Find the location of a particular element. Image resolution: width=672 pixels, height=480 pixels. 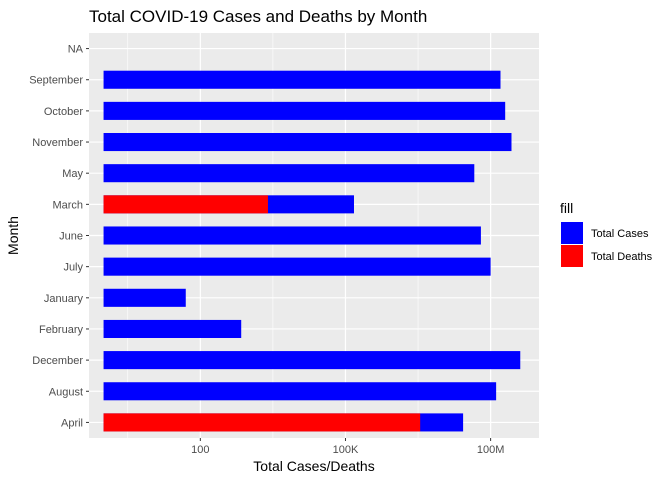

y-tick-label: September is located at coordinates (56, 81).